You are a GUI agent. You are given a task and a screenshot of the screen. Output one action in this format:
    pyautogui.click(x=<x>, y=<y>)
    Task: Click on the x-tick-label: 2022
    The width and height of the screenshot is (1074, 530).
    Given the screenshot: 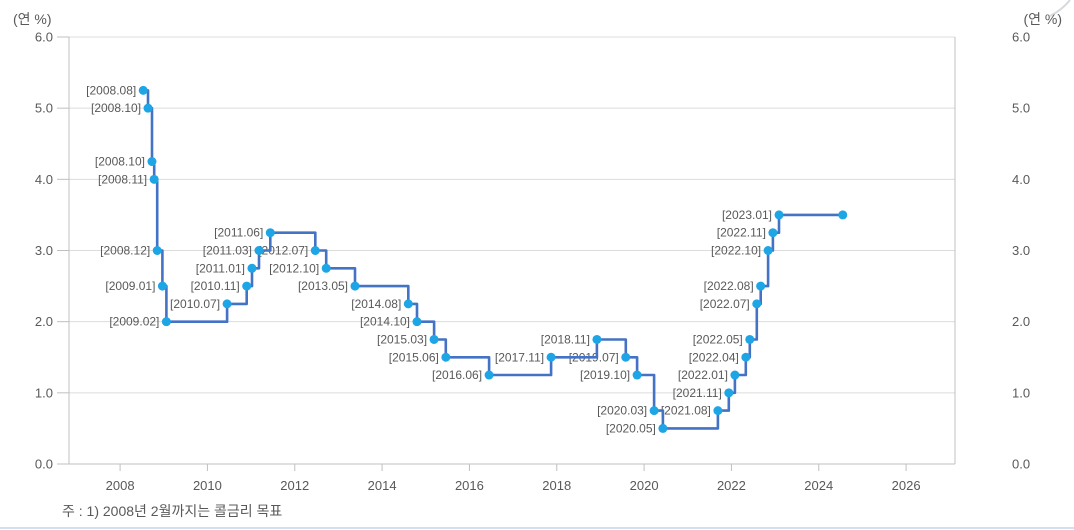 What is the action you would take?
    pyautogui.click(x=731, y=485)
    